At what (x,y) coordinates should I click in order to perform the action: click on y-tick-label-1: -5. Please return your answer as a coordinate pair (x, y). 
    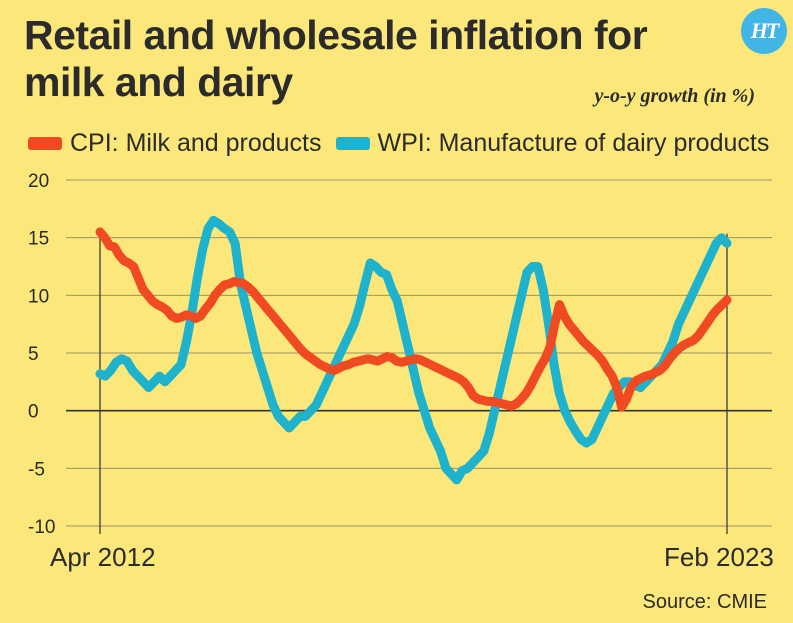
    Looking at the image, I should click on (36, 469).